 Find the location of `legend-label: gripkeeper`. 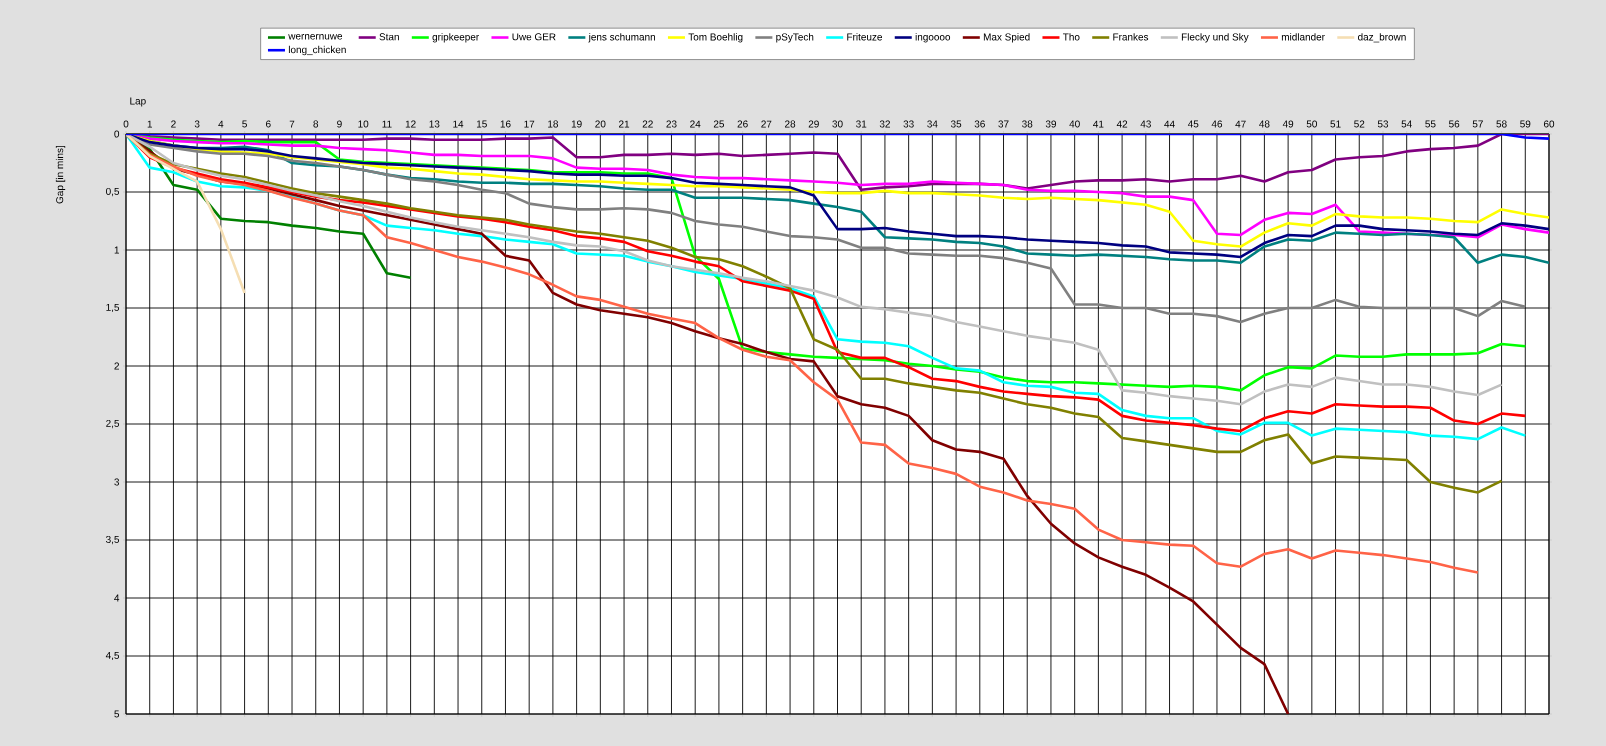

legend-label: gripkeeper is located at coordinates (455, 38).